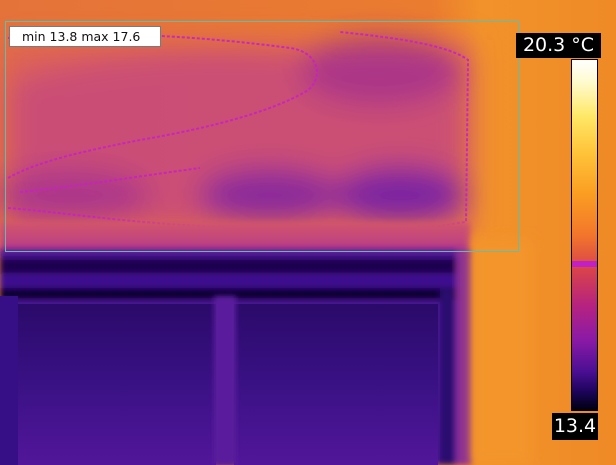 This screenshot has width=616, height=465. Describe the element at coordinates (575, 426) in the screenshot. I see `scale-min-label: 13.4` at that location.